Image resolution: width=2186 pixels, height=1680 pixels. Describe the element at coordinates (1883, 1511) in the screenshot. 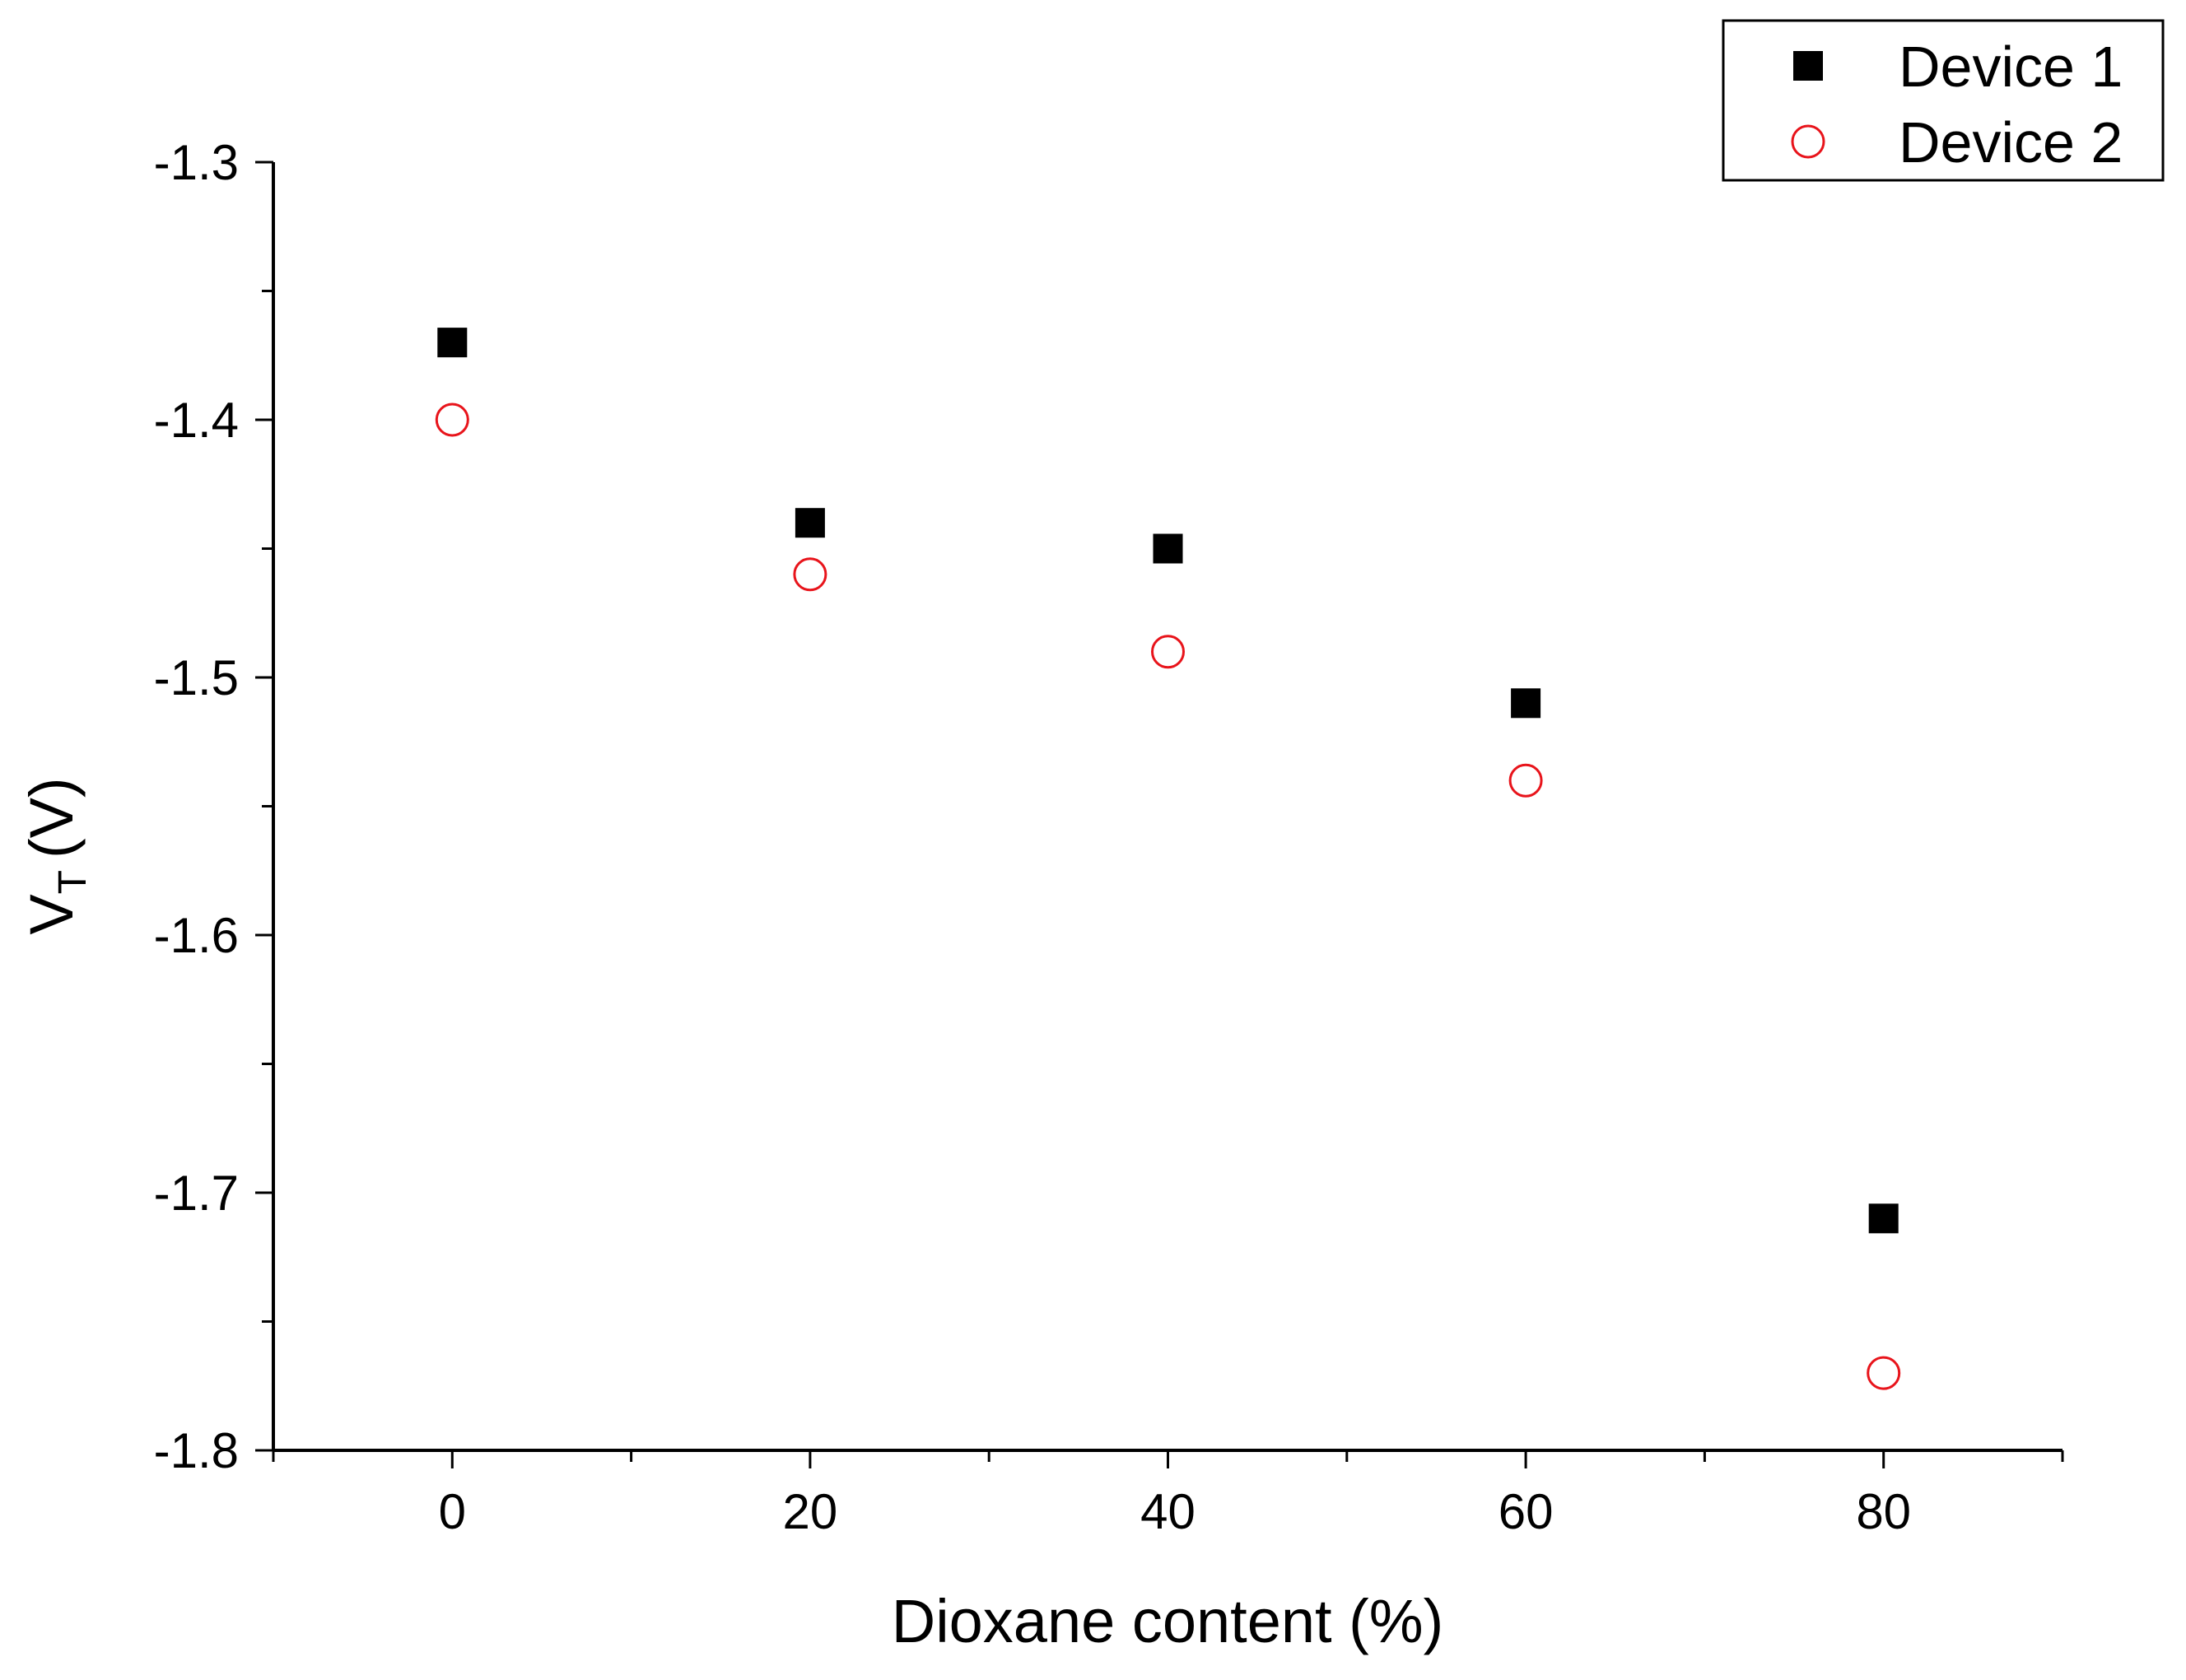

I see `x-tick-label: 80` at that location.